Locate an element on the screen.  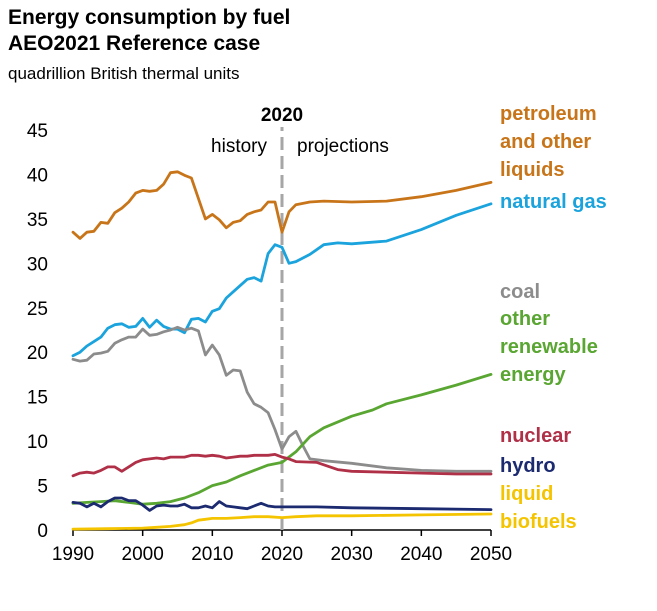
x-tick-label: 2040 is located at coordinates (421, 554).